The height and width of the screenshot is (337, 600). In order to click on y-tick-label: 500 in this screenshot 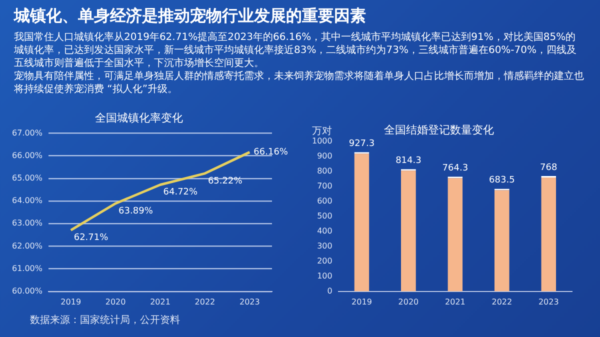, I will do `click(324, 215)`.